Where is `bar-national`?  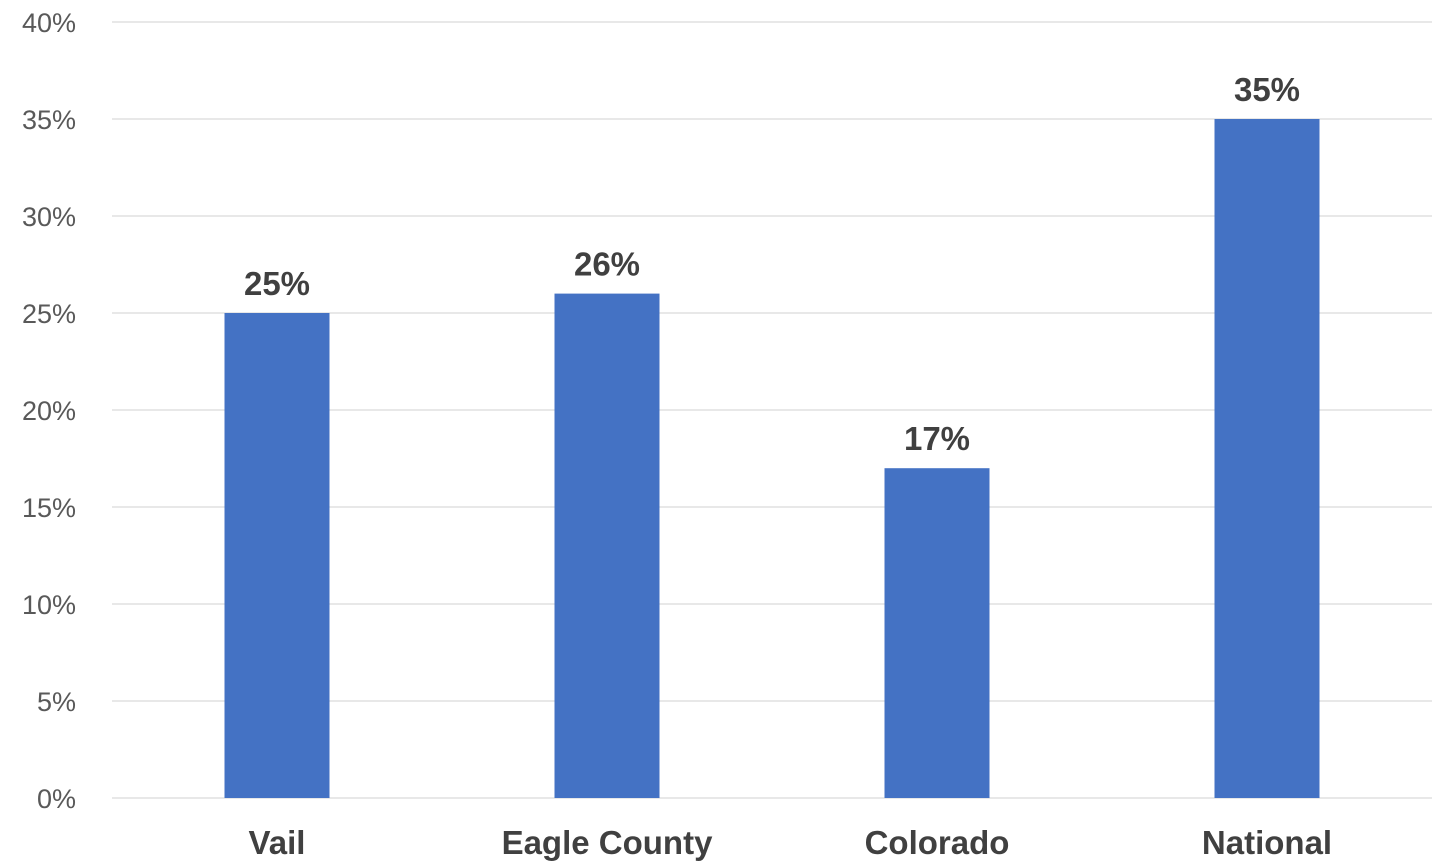
bar-national is located at coordinates (1267, 458).